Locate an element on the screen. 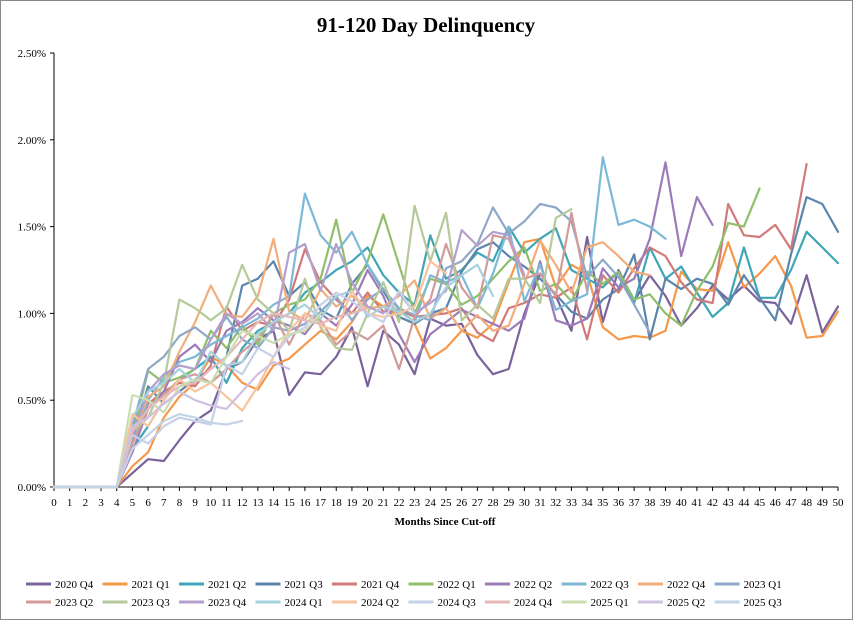 The image size is (853, 620). y-tick-label: 2.50% is located at coordinates (32, 54).